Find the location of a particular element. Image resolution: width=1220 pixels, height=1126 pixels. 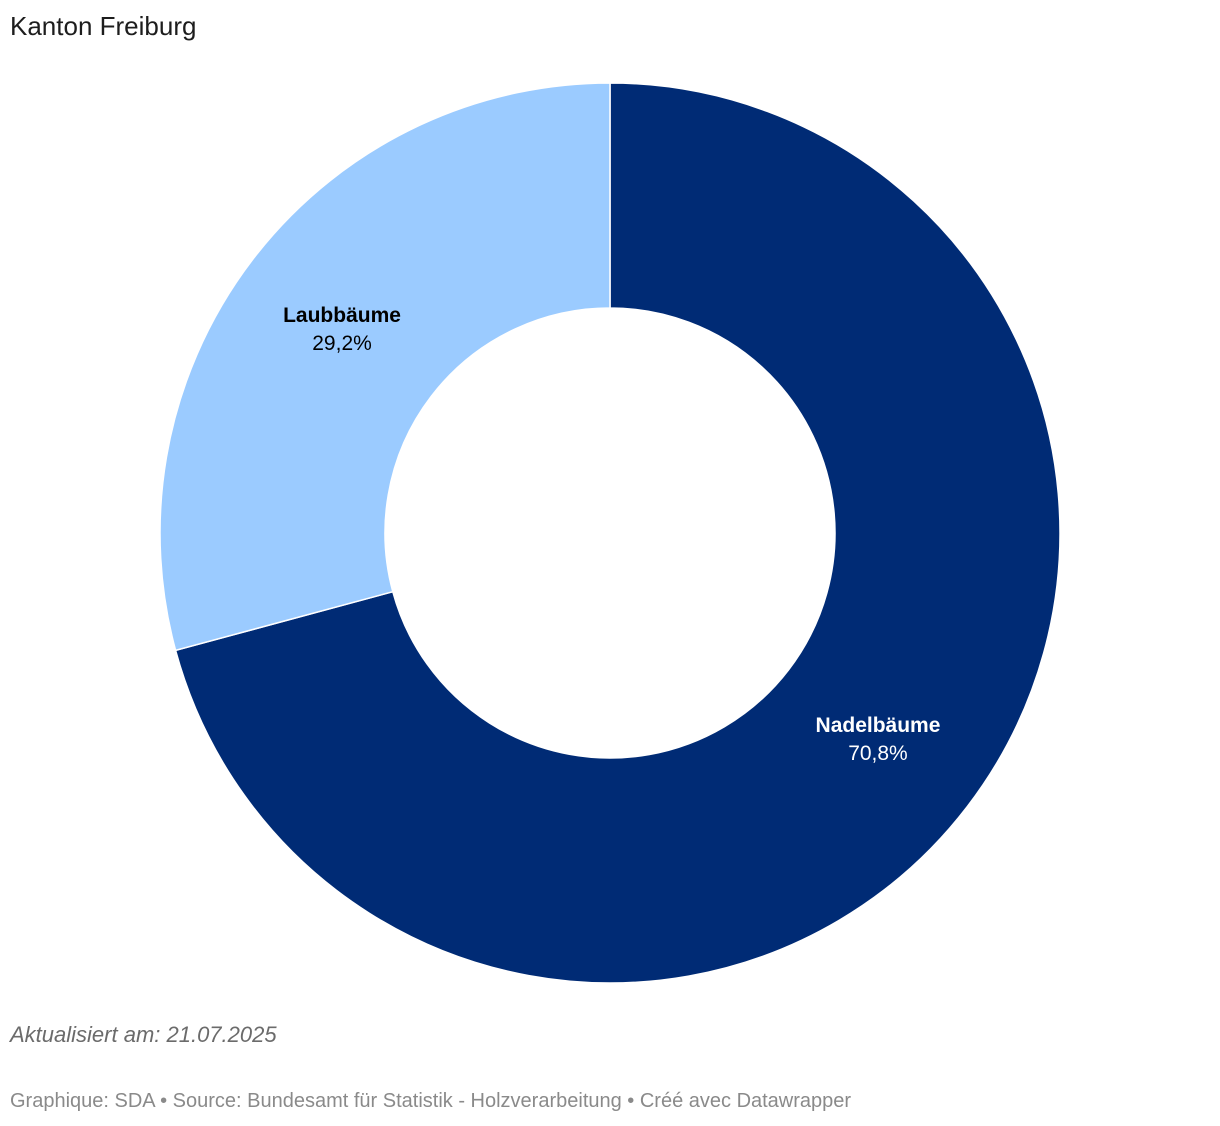

slice-label-0: Nadelbäume 70,8% is located at coordinates (878, 739).